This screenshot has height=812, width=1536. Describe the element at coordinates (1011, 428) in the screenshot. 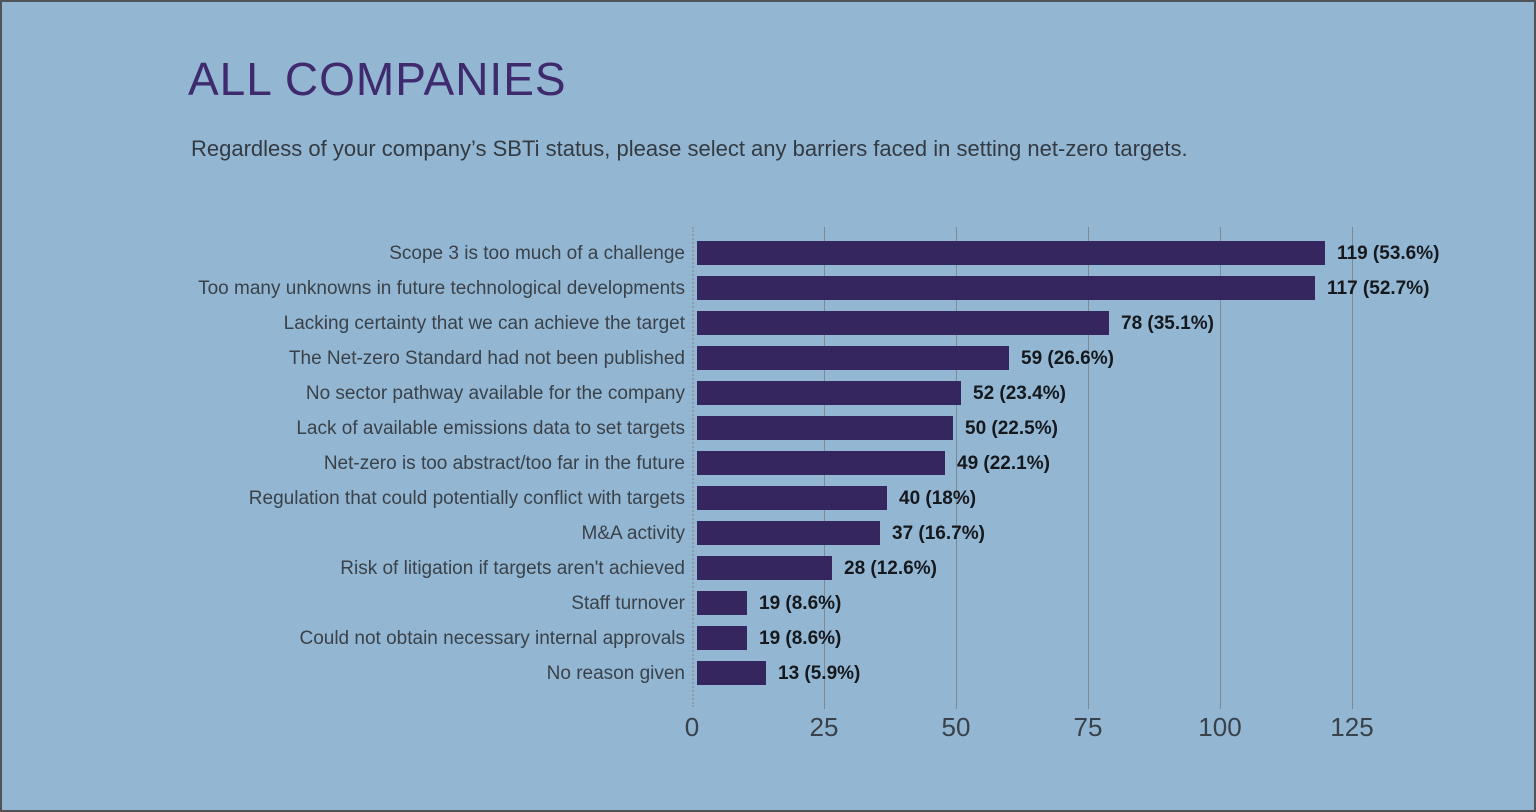

I see `value-label: 50 (22.5%)` at that location.